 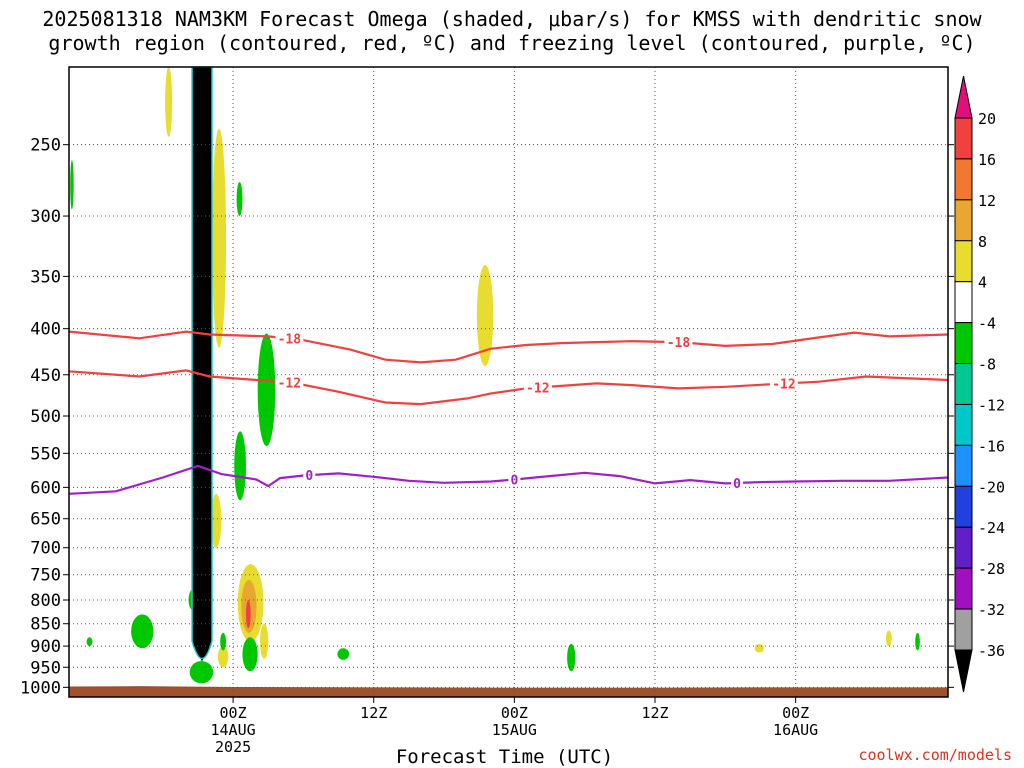 I want to click on contour-label-0-1: 0, so click(x=514, y=480).